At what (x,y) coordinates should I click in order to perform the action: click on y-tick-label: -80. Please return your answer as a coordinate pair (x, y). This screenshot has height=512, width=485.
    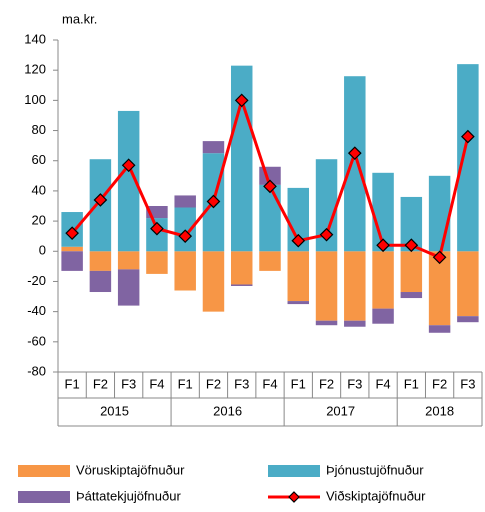
    Looking at the image, I should click on (36, 370).